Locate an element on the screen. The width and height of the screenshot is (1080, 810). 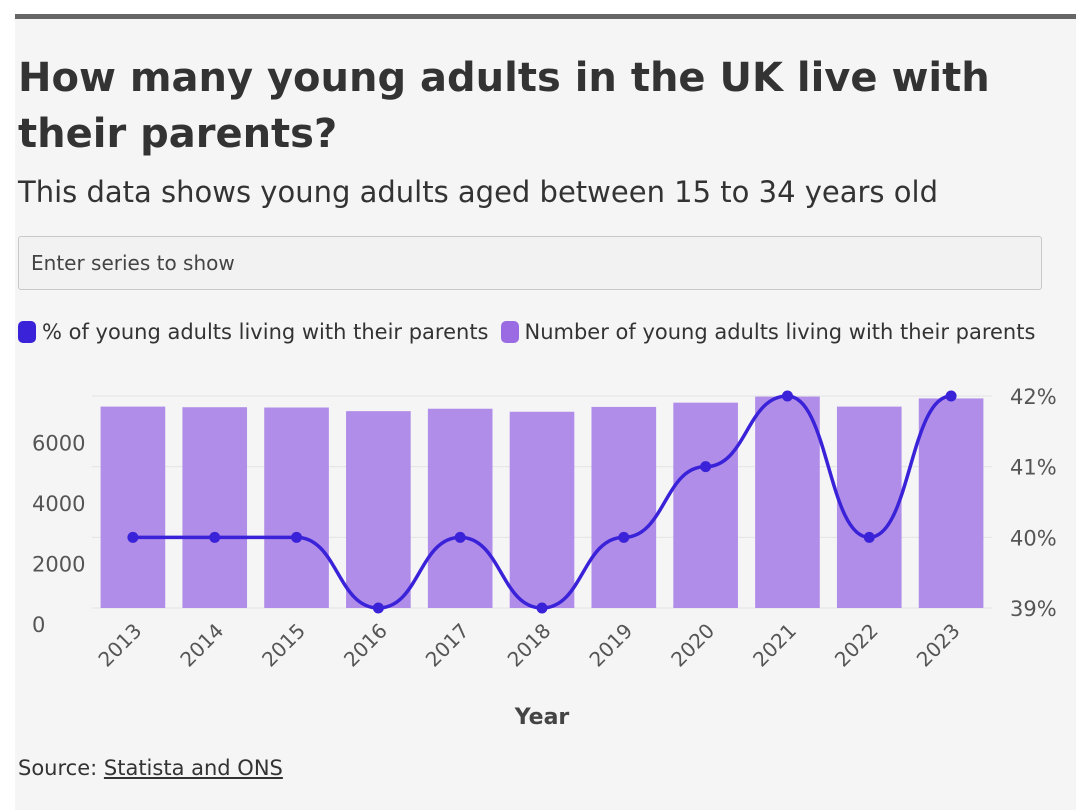
y-left-tick-label: 0 is located at coordinates (38, 625).